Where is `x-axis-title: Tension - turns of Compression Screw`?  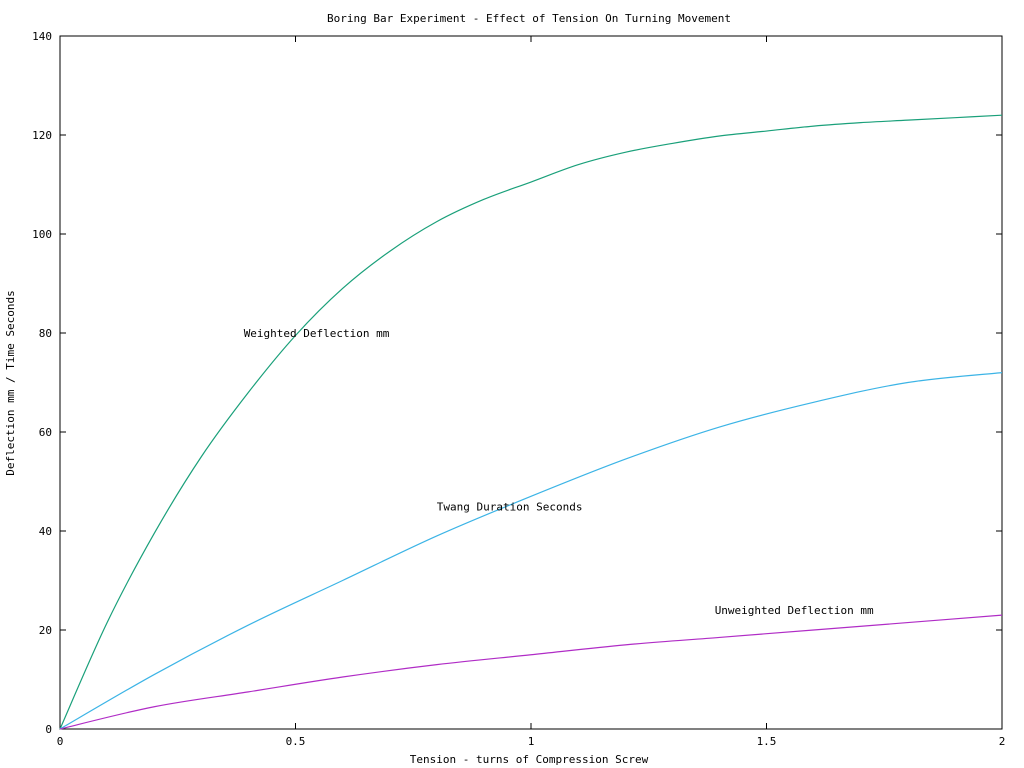
x-axis-title: Tension - turns of Compression Screw is located at coordinates (529, 759).